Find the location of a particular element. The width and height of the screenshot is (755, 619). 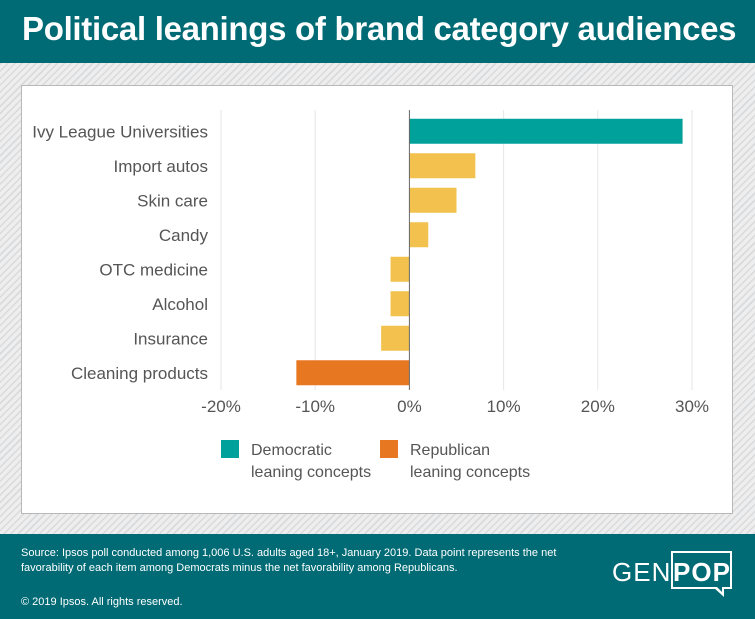

x-tick-label: -20% is located at coordinates (221, 406).